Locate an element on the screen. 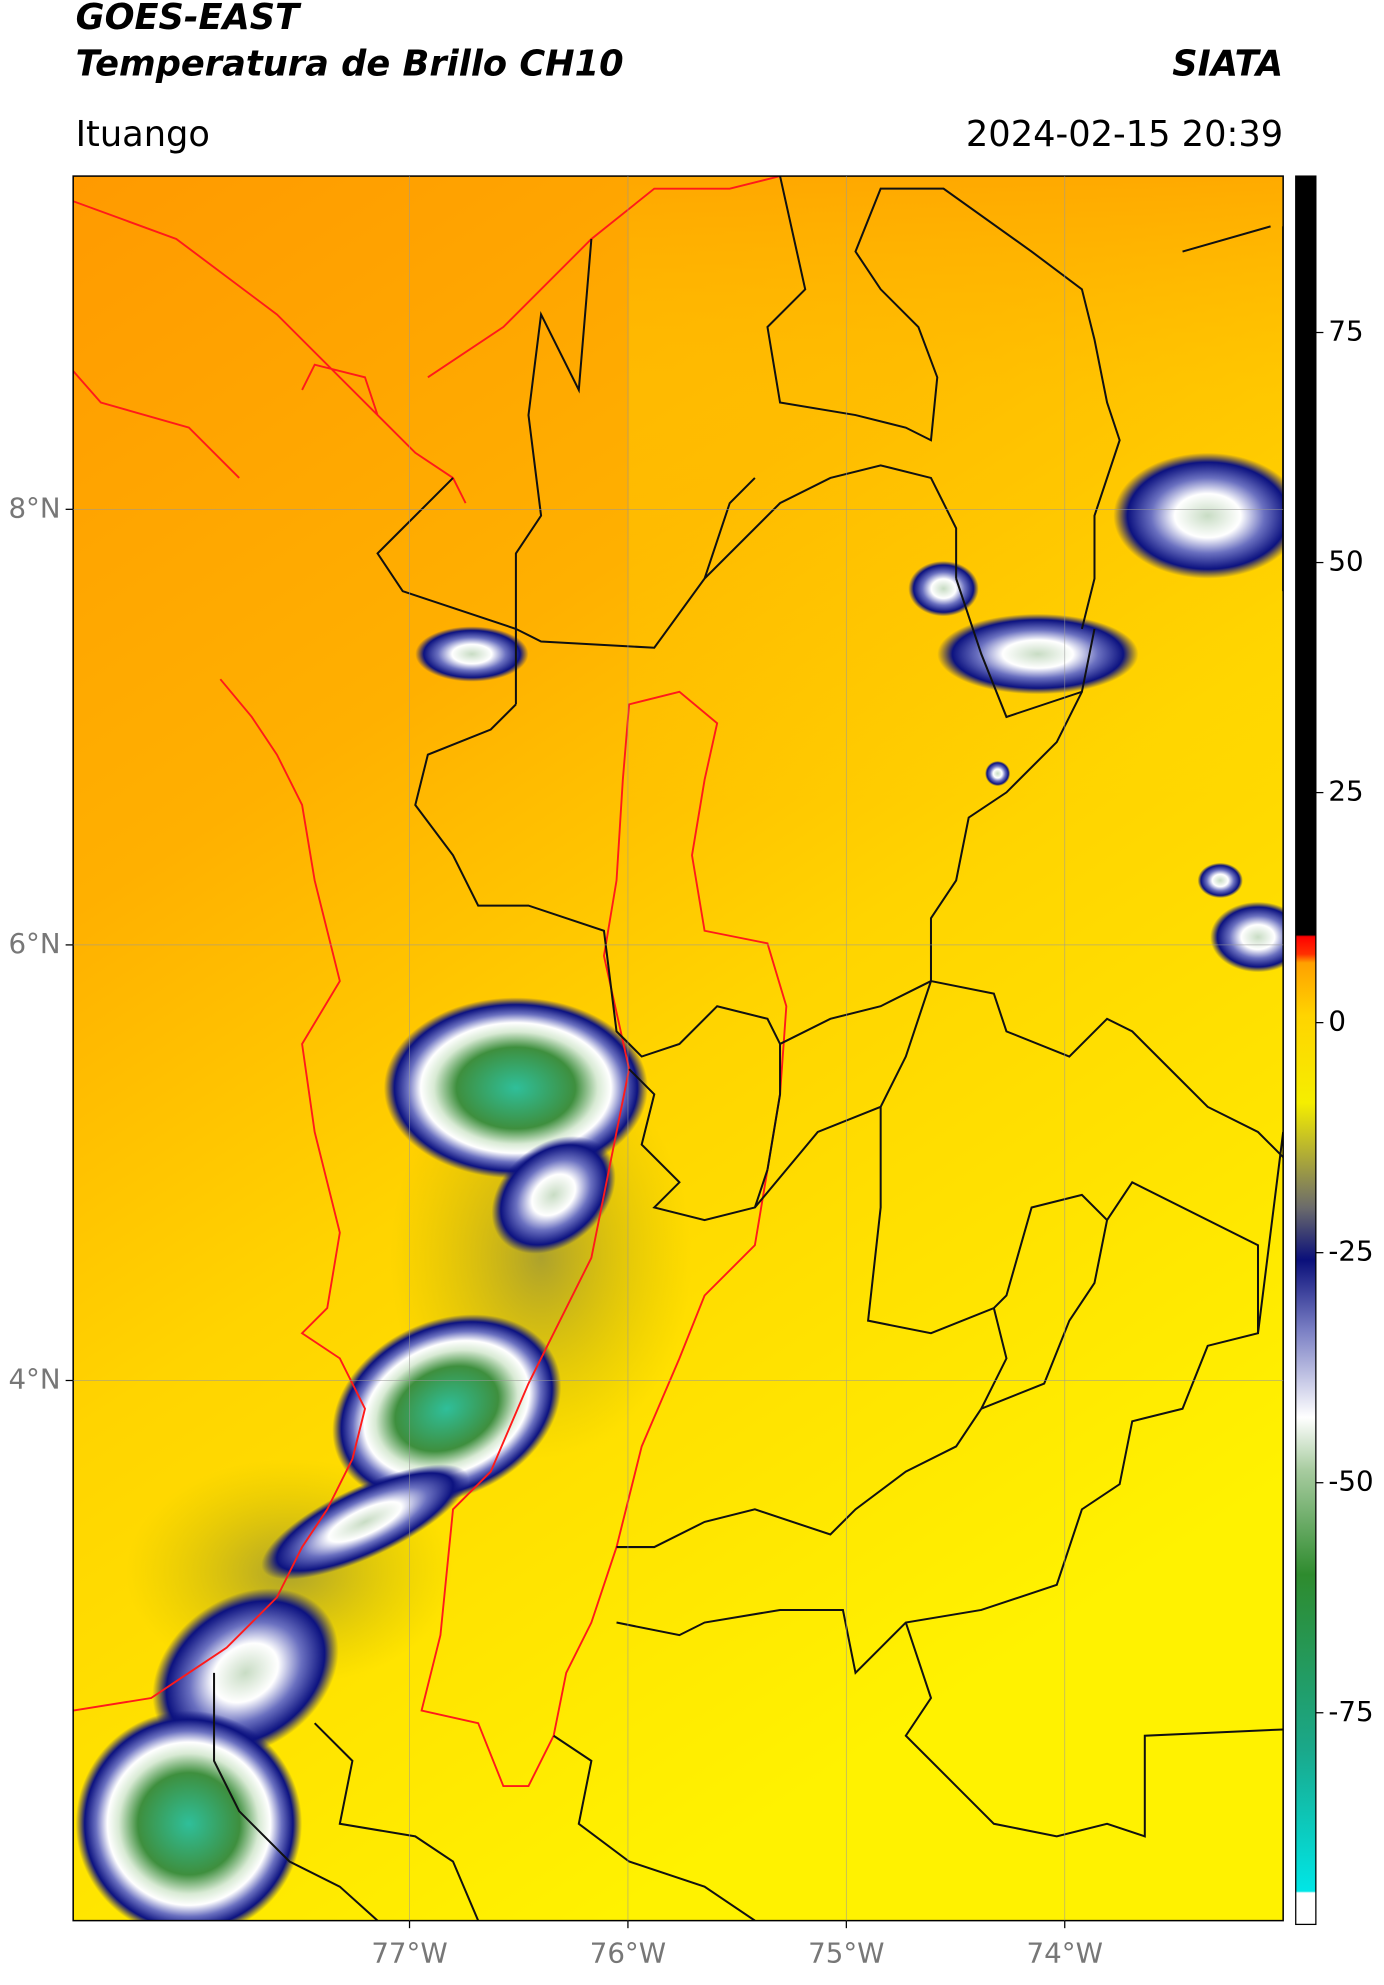  colorbar is located at coordinates (1306, 1050).